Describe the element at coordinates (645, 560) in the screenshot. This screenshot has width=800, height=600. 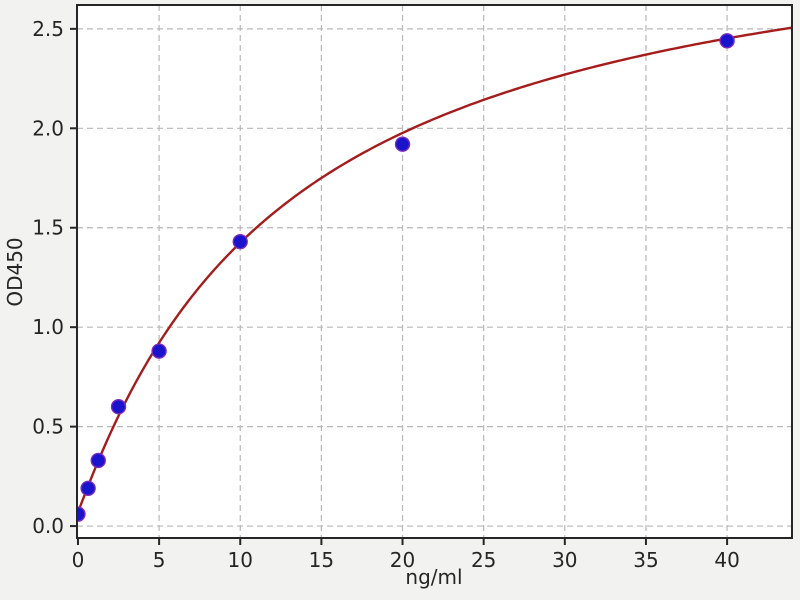
I see `x-tick-label: 35` at that location.